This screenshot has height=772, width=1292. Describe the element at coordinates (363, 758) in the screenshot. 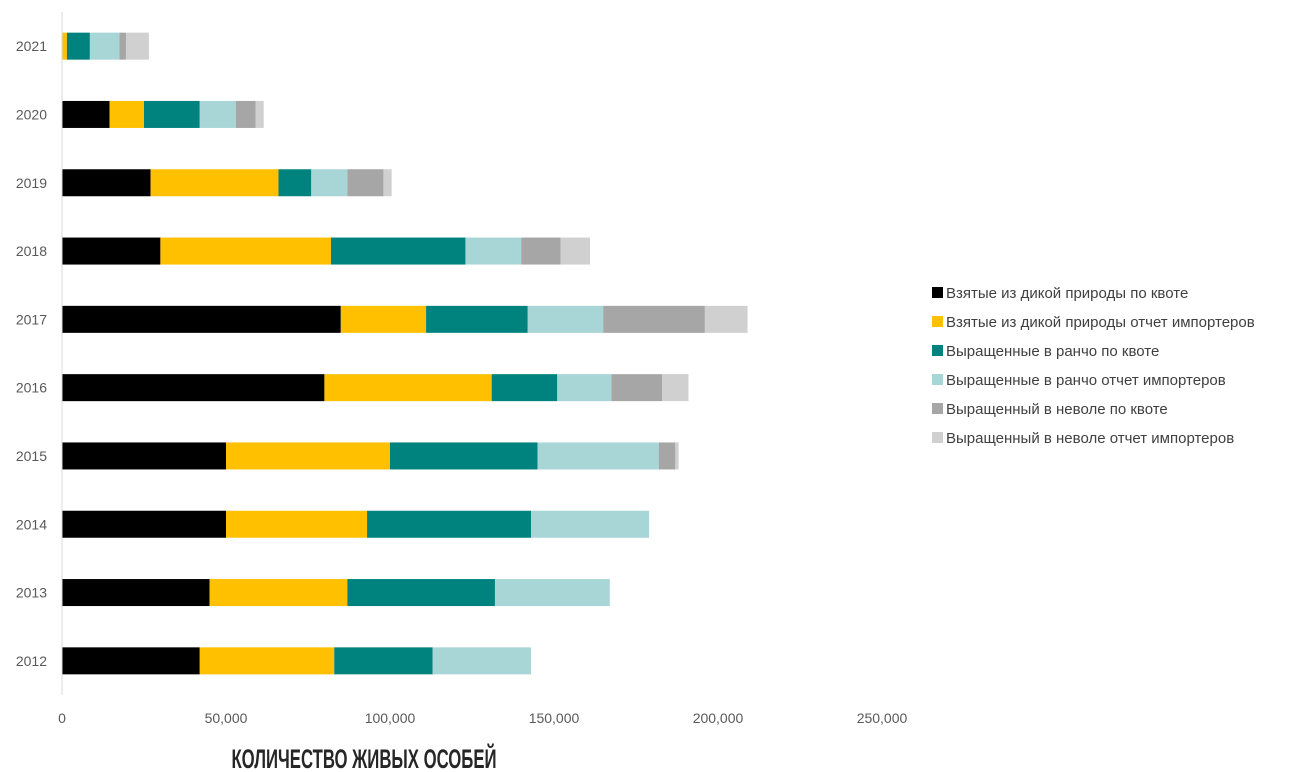

I see `x-axis-label: КОЛИЧЕСТВО ЖИВЫХ ОСОБЕЙ` at that location.